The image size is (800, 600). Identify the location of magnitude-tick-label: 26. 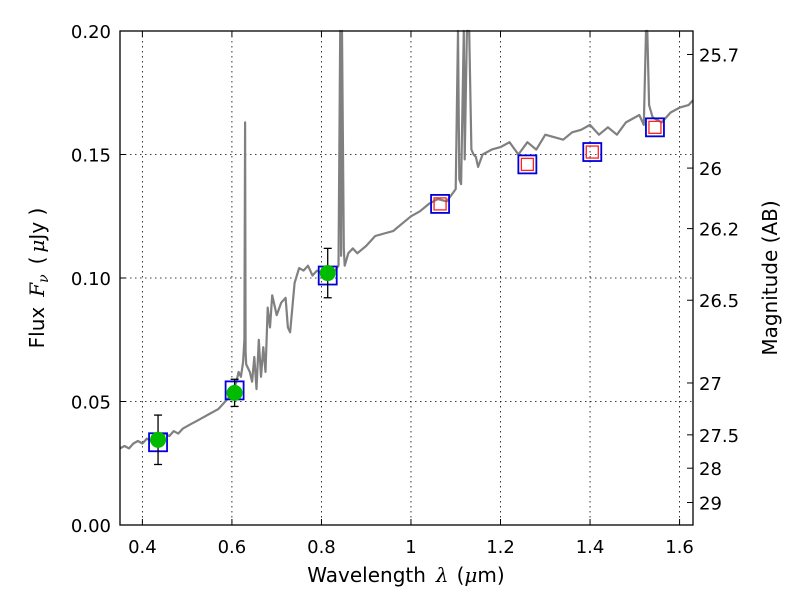
(710, 169).